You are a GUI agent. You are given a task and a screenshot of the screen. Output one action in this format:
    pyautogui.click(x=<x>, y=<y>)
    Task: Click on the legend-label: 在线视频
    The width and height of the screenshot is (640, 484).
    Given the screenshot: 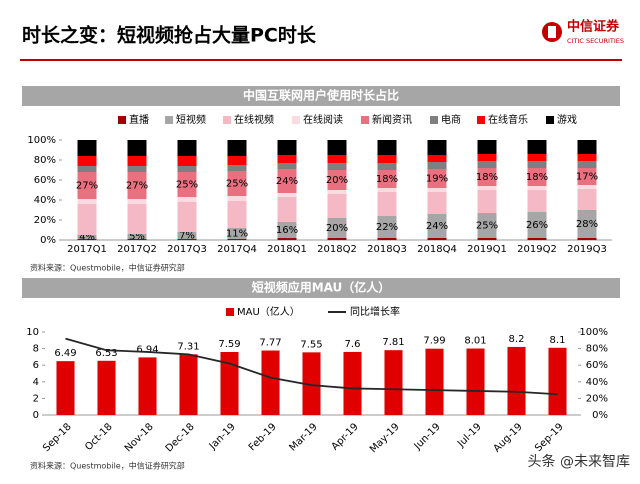 What is the action you would take?
    pyautogui.click(x=254, y=119)
    